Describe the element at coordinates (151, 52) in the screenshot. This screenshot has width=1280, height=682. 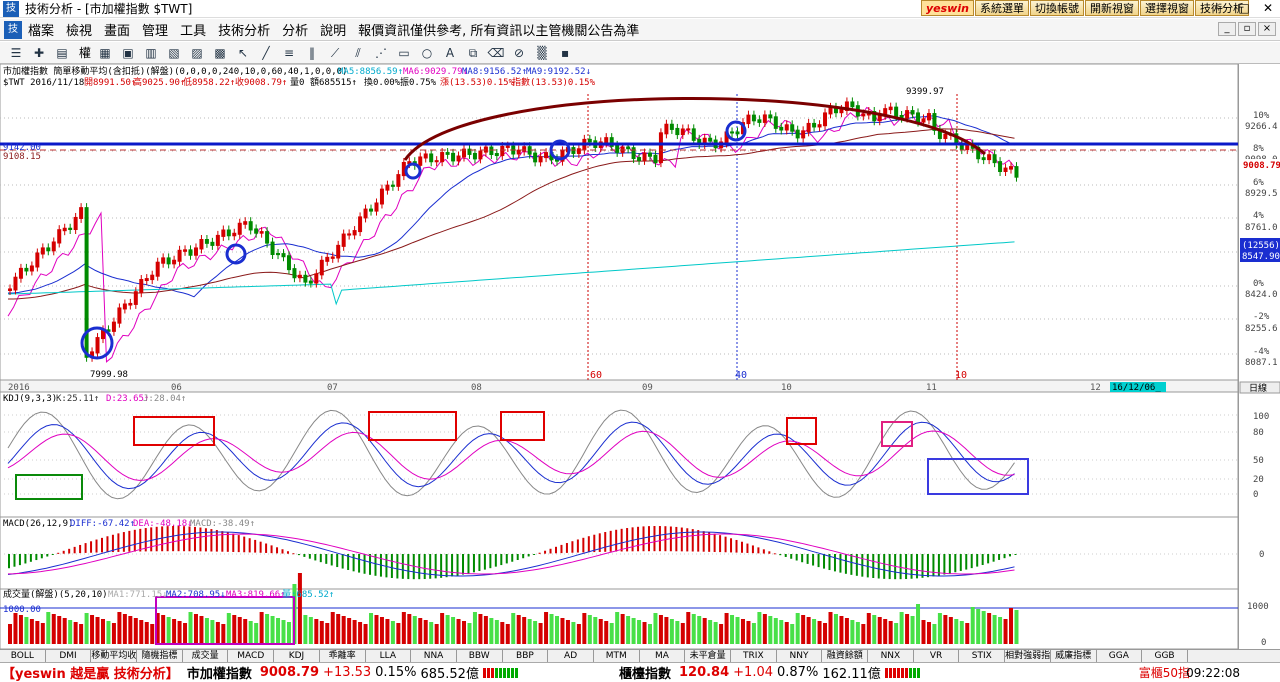
I see `grid-icon: ▥` at that location.